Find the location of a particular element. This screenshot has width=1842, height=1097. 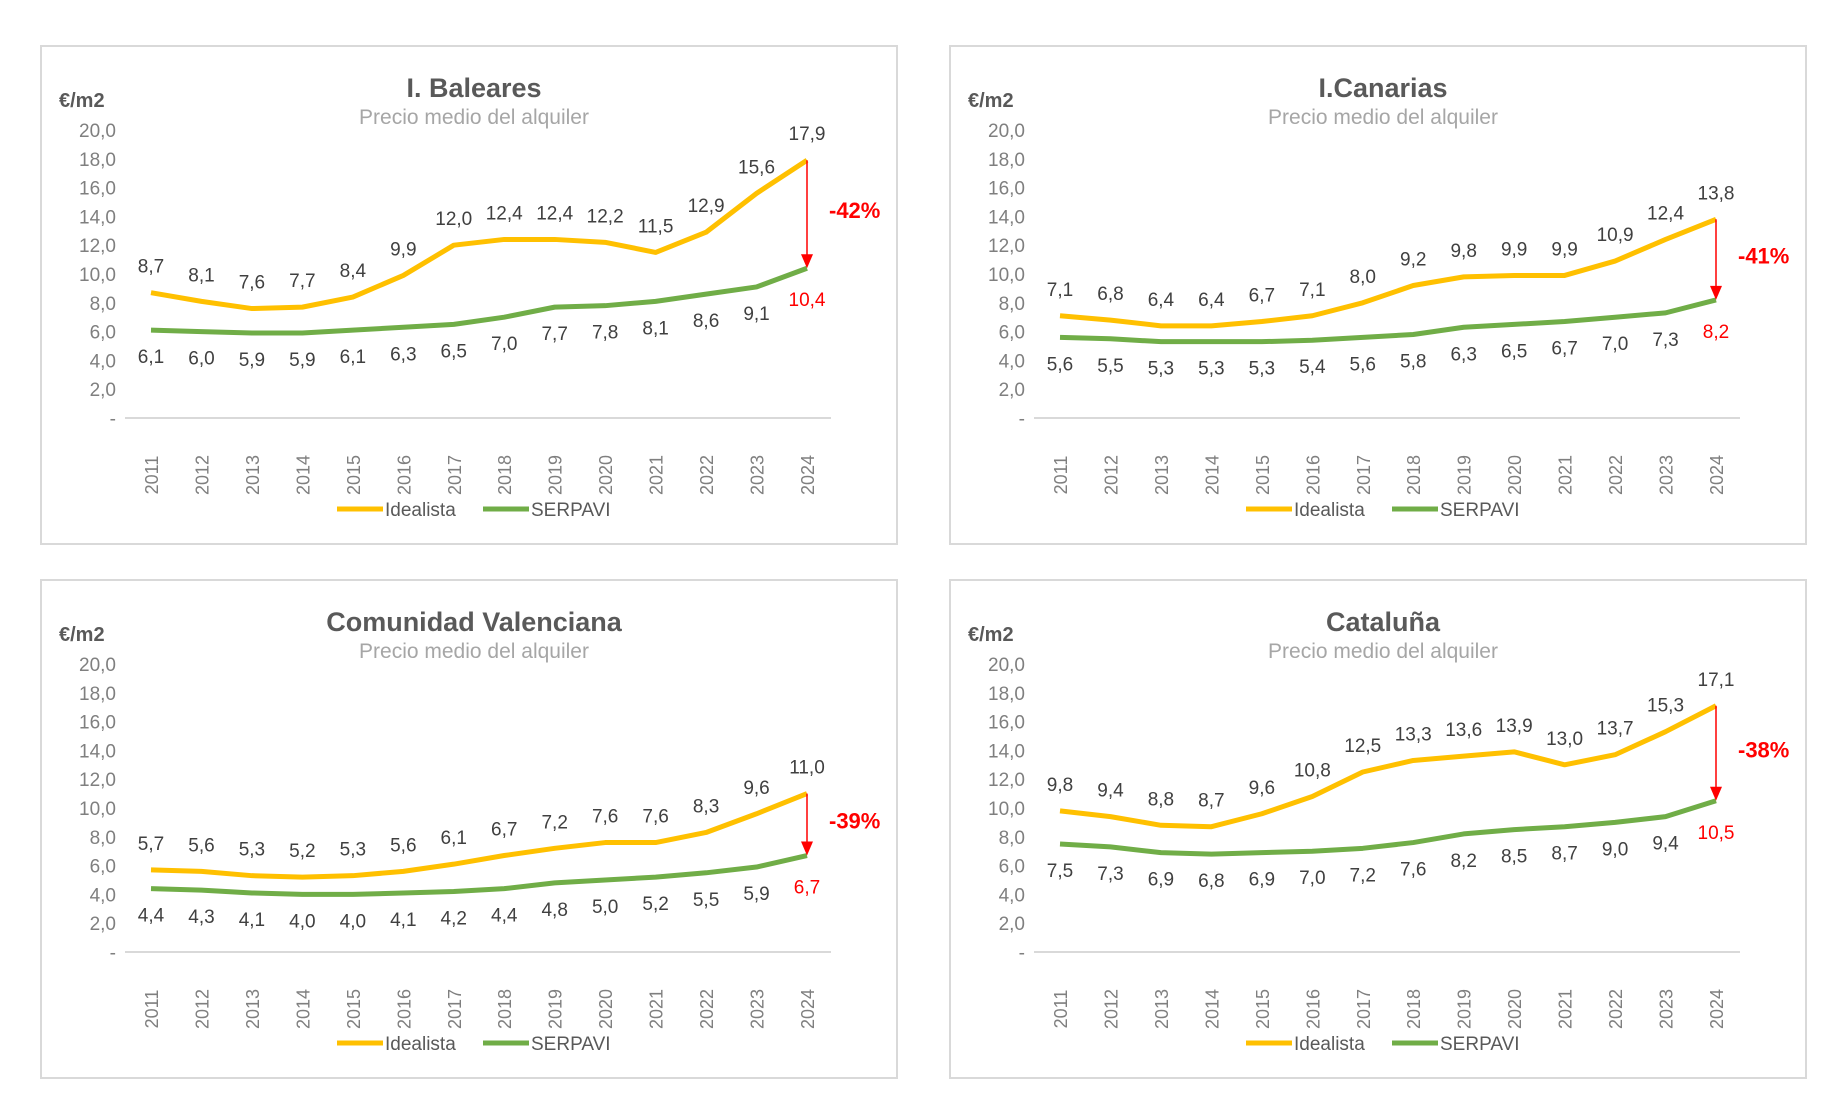

y-tick-label: - is located at coordinates (113, 419).